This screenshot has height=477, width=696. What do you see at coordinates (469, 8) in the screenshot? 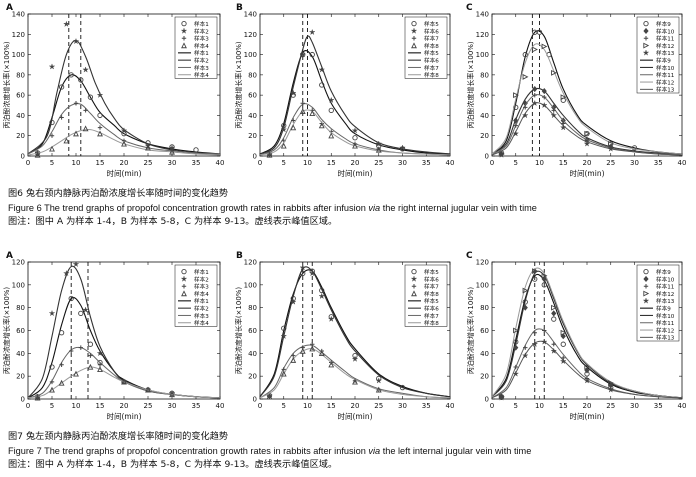
I see `panel-label: C` at bounding box center [469, 8].